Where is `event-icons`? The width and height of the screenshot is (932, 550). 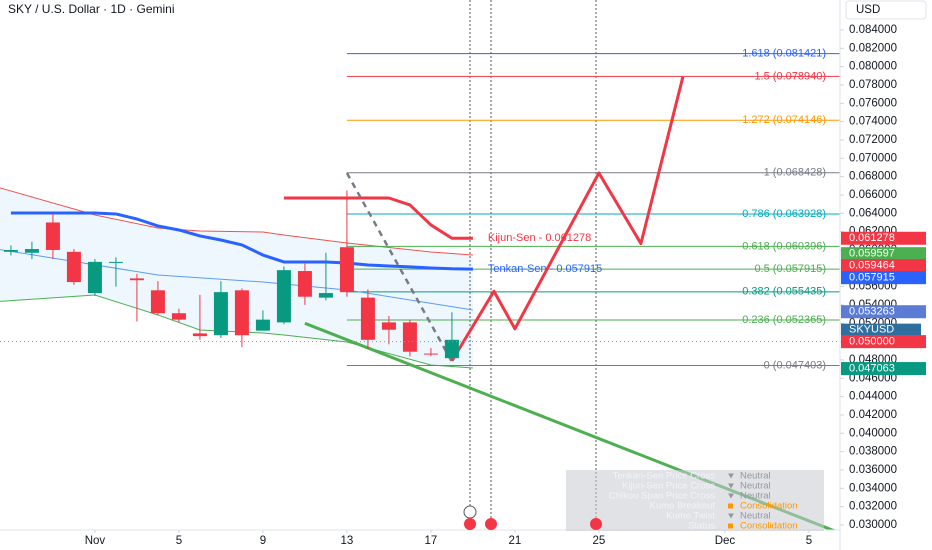
event-icons is located at coordinates (532, 517).